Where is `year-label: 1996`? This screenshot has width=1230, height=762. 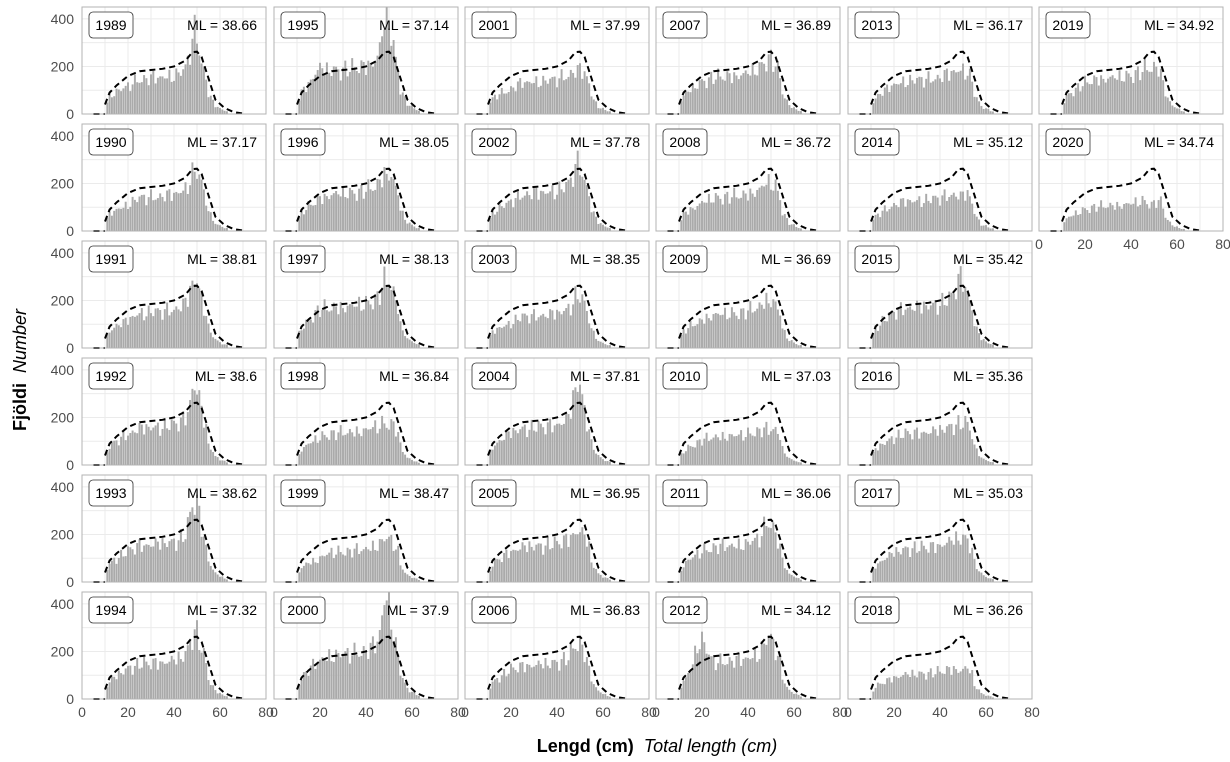
year-label: 1996 is located at coordinates (302, 142).